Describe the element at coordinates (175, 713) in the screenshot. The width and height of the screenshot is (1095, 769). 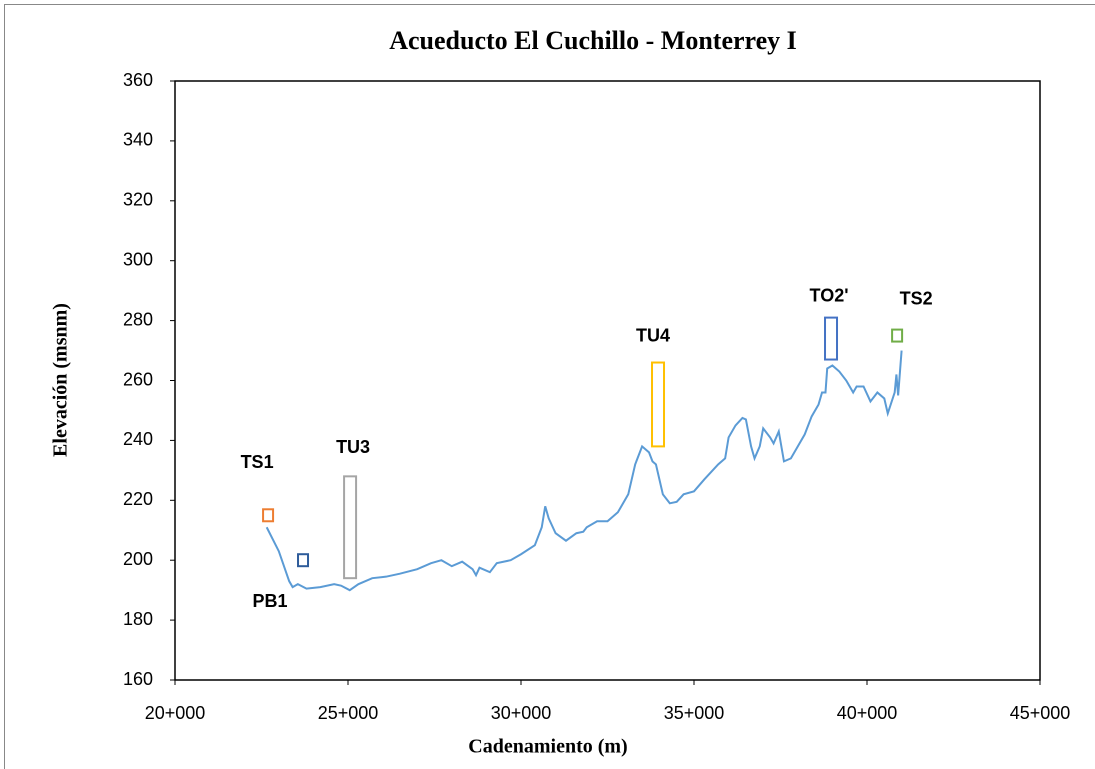
I see `x-tick-label: 20+000` at that location.